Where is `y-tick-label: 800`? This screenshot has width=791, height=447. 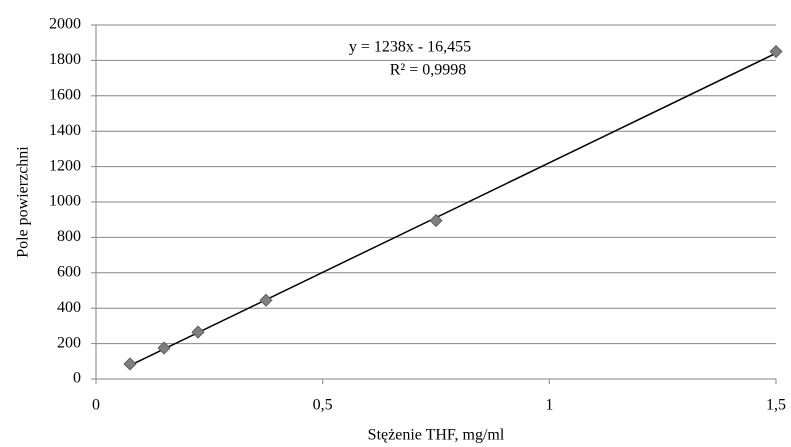
y-tick-label: 800 is located at coordinates (69, 236).